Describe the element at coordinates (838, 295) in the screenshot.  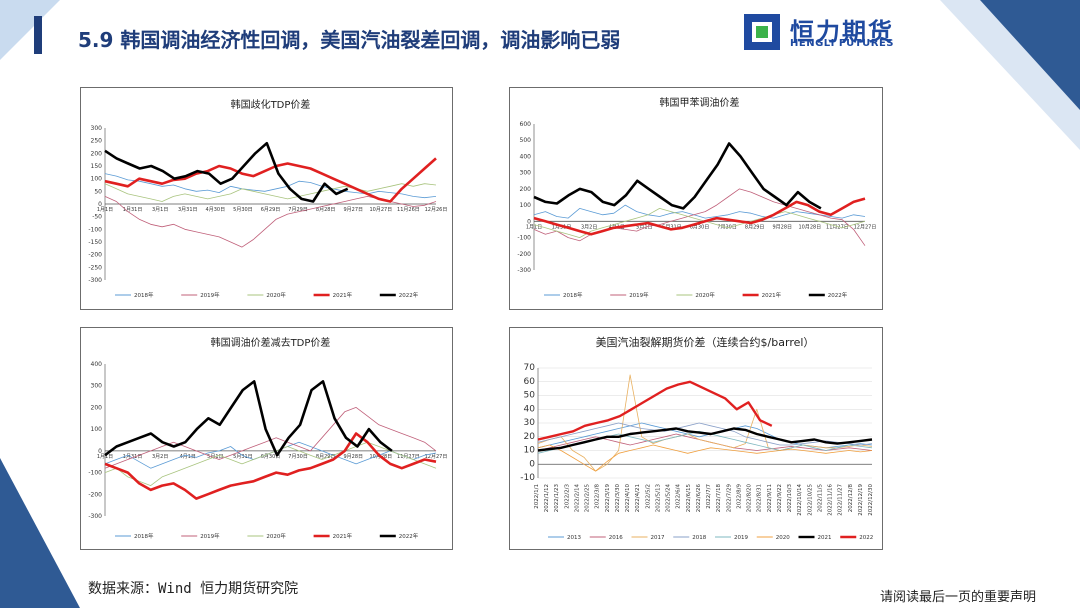
I see `legend-label: 2022年` at that location.